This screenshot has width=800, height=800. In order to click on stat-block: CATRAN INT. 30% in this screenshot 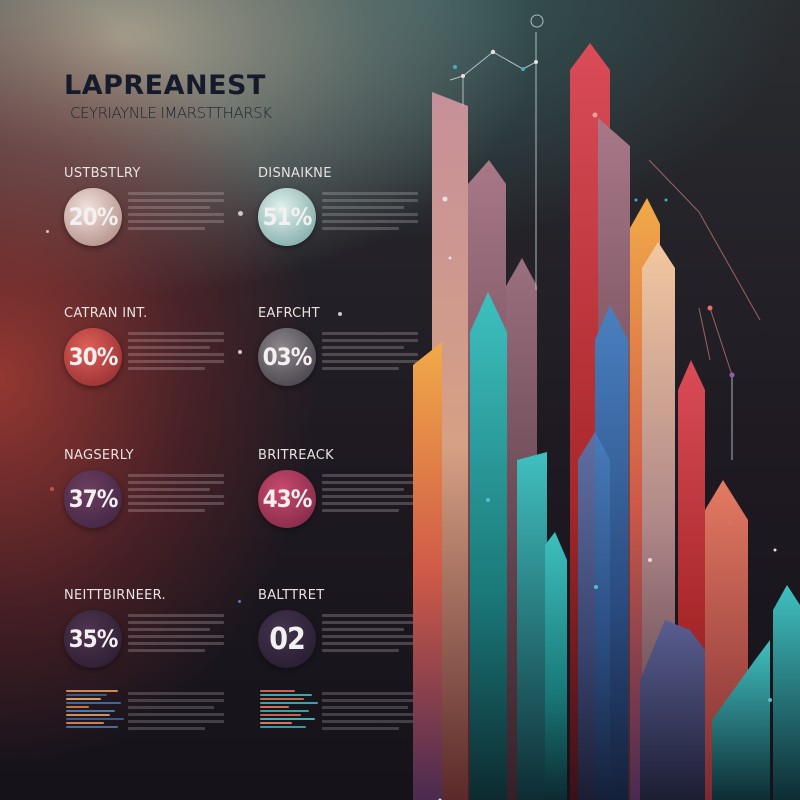, I will do `click(144, 356)`.